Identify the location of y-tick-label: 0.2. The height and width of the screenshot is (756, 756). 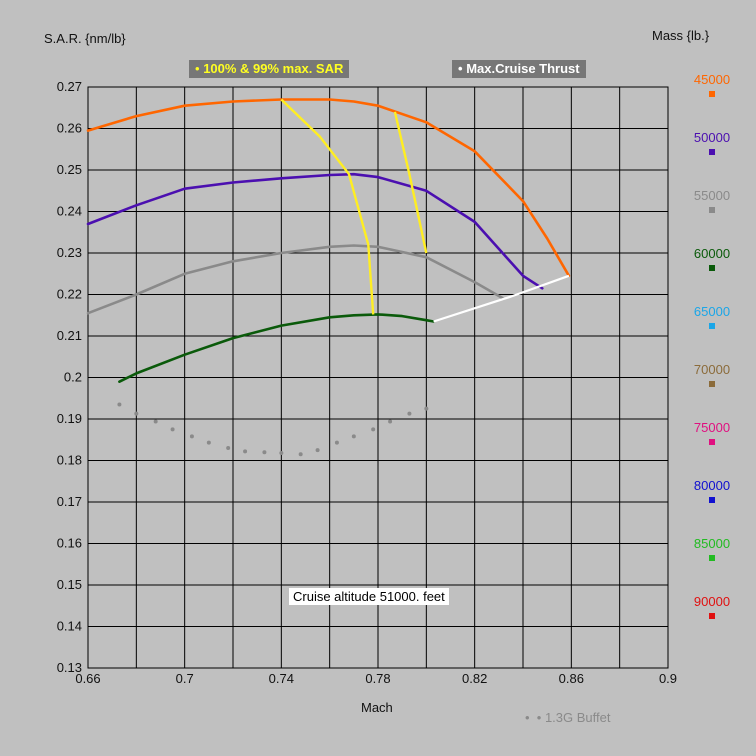
(73, 377).